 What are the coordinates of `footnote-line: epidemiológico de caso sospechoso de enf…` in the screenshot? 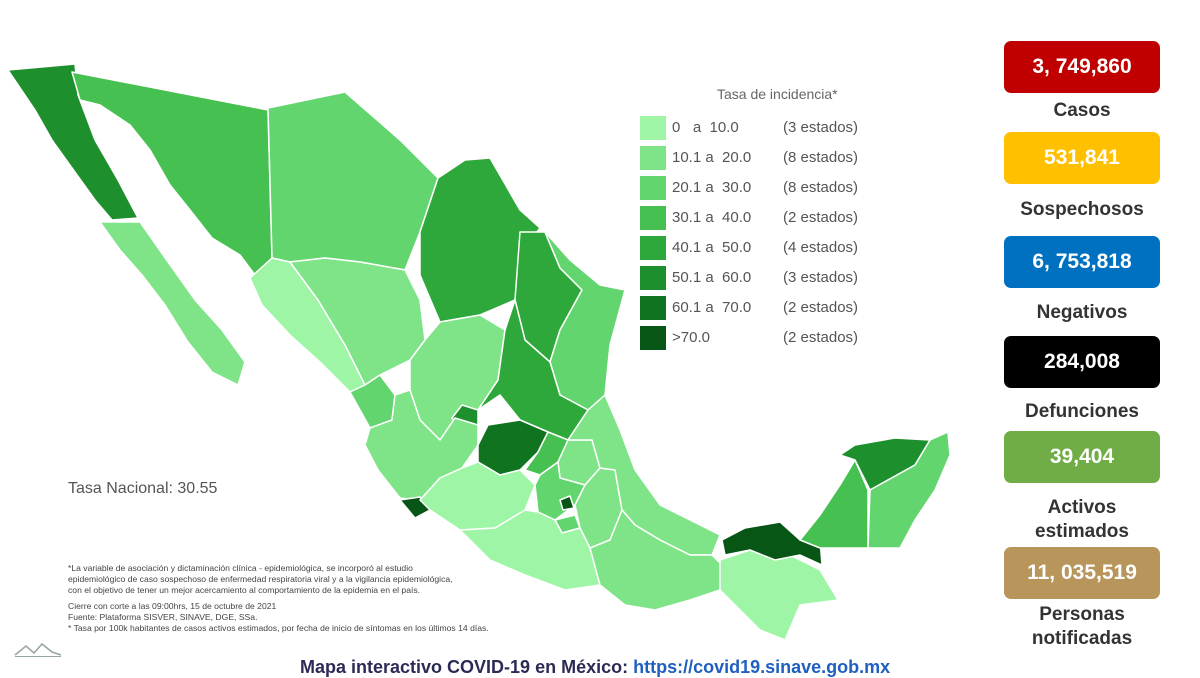 It's located at (260, 579).